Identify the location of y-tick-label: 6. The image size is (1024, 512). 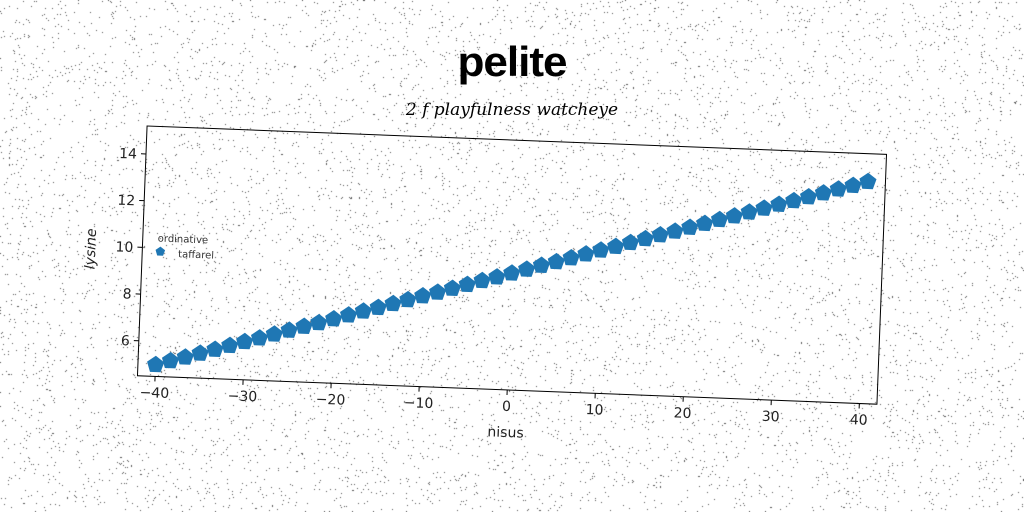
(126, 341).